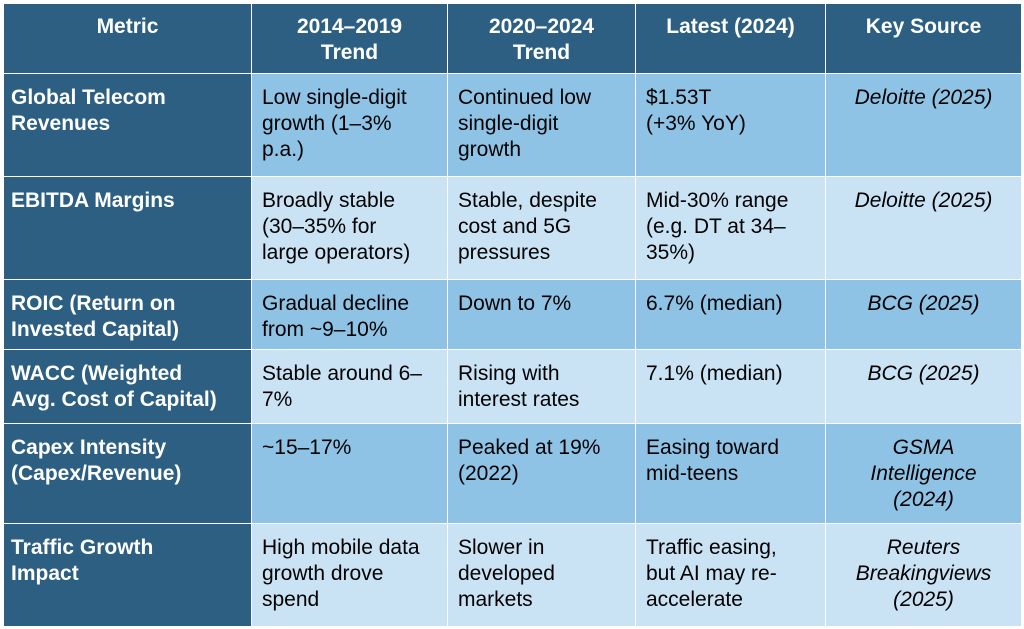  What do you see at coordinates (127, 125) in the screenshot?
I see `metric-cell: Global Telecom Revenues` at bounding box center [127, 125].